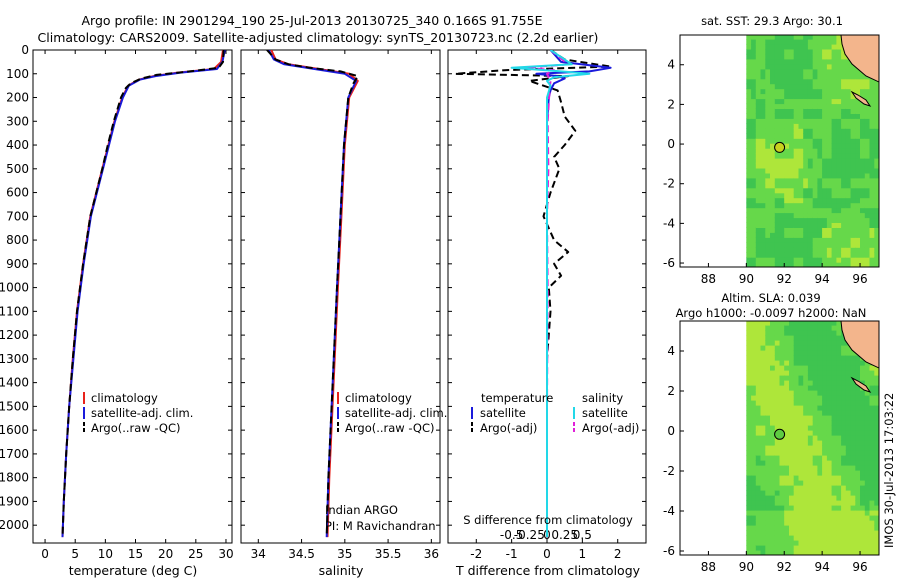  What do you see at coordinates (14, 288) in the screenshot?
I see `depth-tick-label: 1000` at bounding box center [14, 288].